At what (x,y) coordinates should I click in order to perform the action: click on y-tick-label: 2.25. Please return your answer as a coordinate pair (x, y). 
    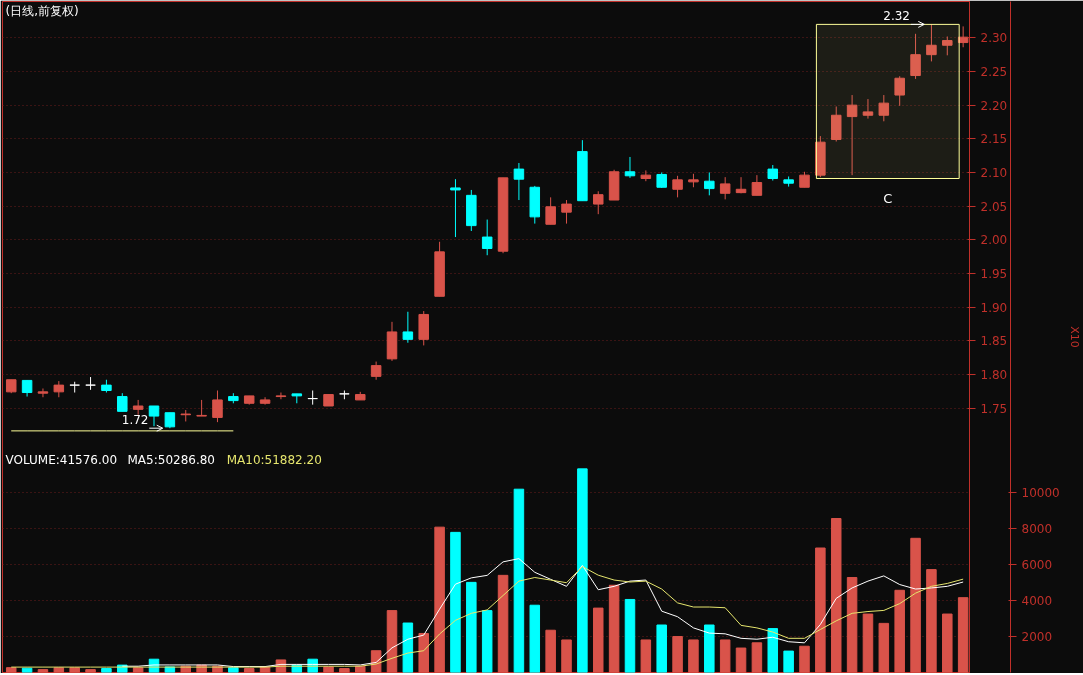
    Looking at the image, I should click on (994, 71).